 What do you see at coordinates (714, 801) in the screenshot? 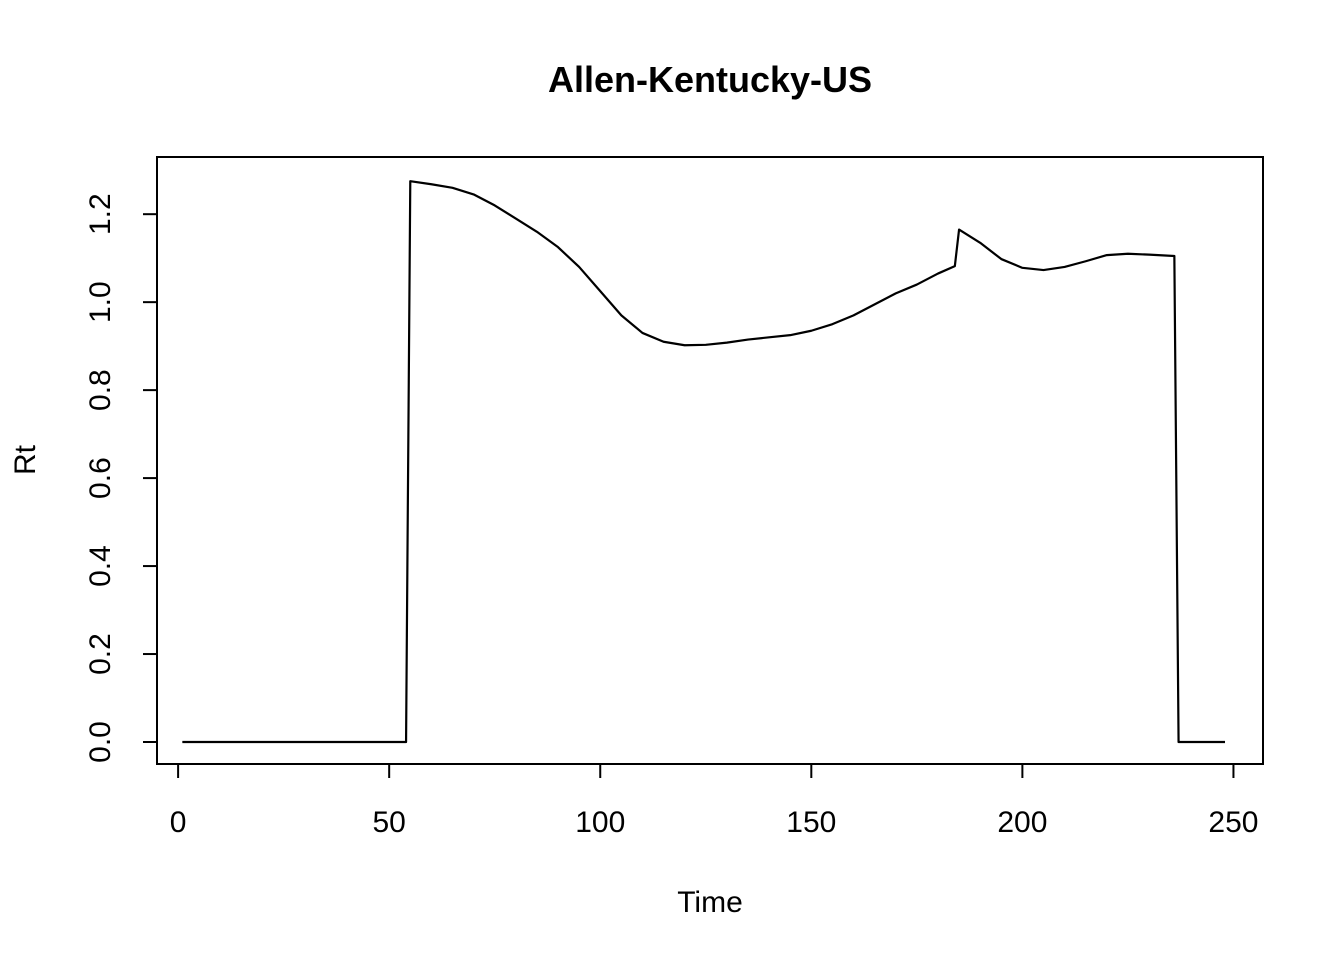
I see `x-axis: 0 50 100 150 200 250` at bounding box center [714, 801].